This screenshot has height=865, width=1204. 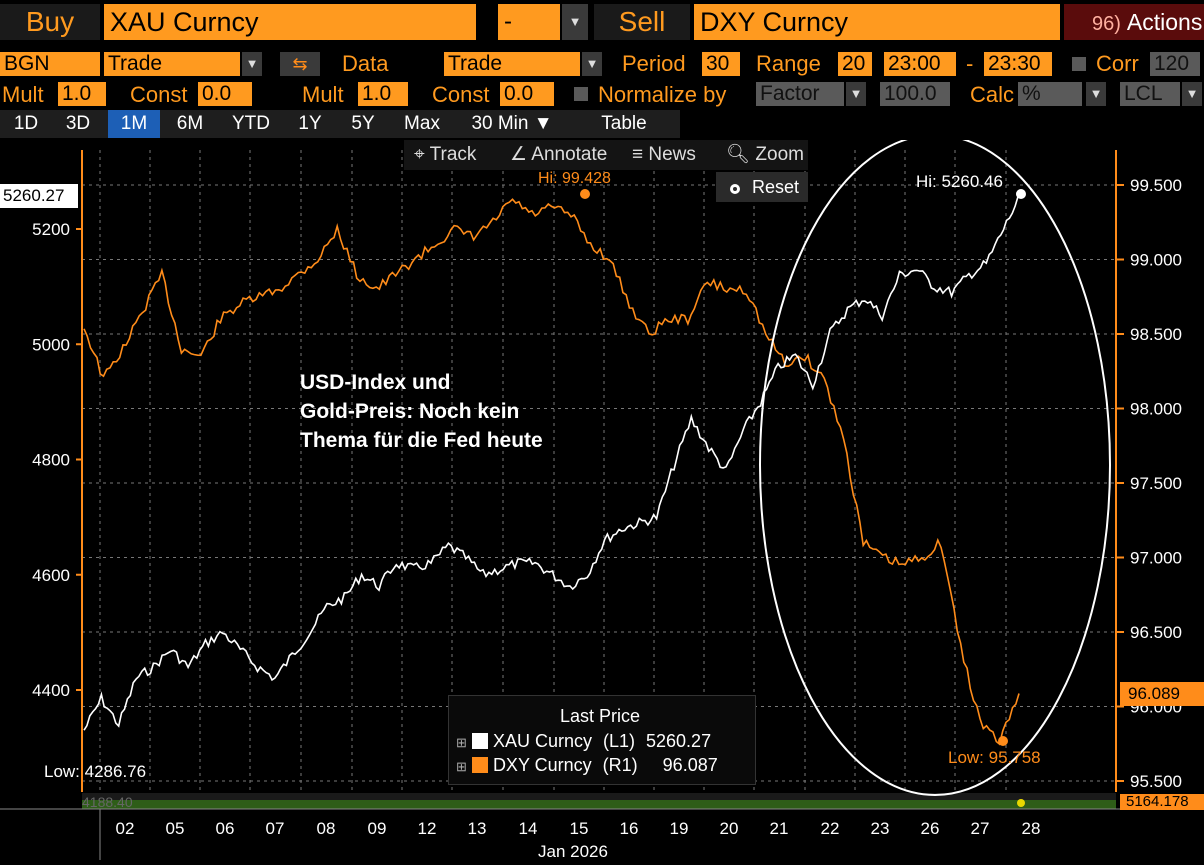 What do you see at coordinates (624, 123) in the screenshot?
I see `tab-table: Table` at bounding box center [624, 123].